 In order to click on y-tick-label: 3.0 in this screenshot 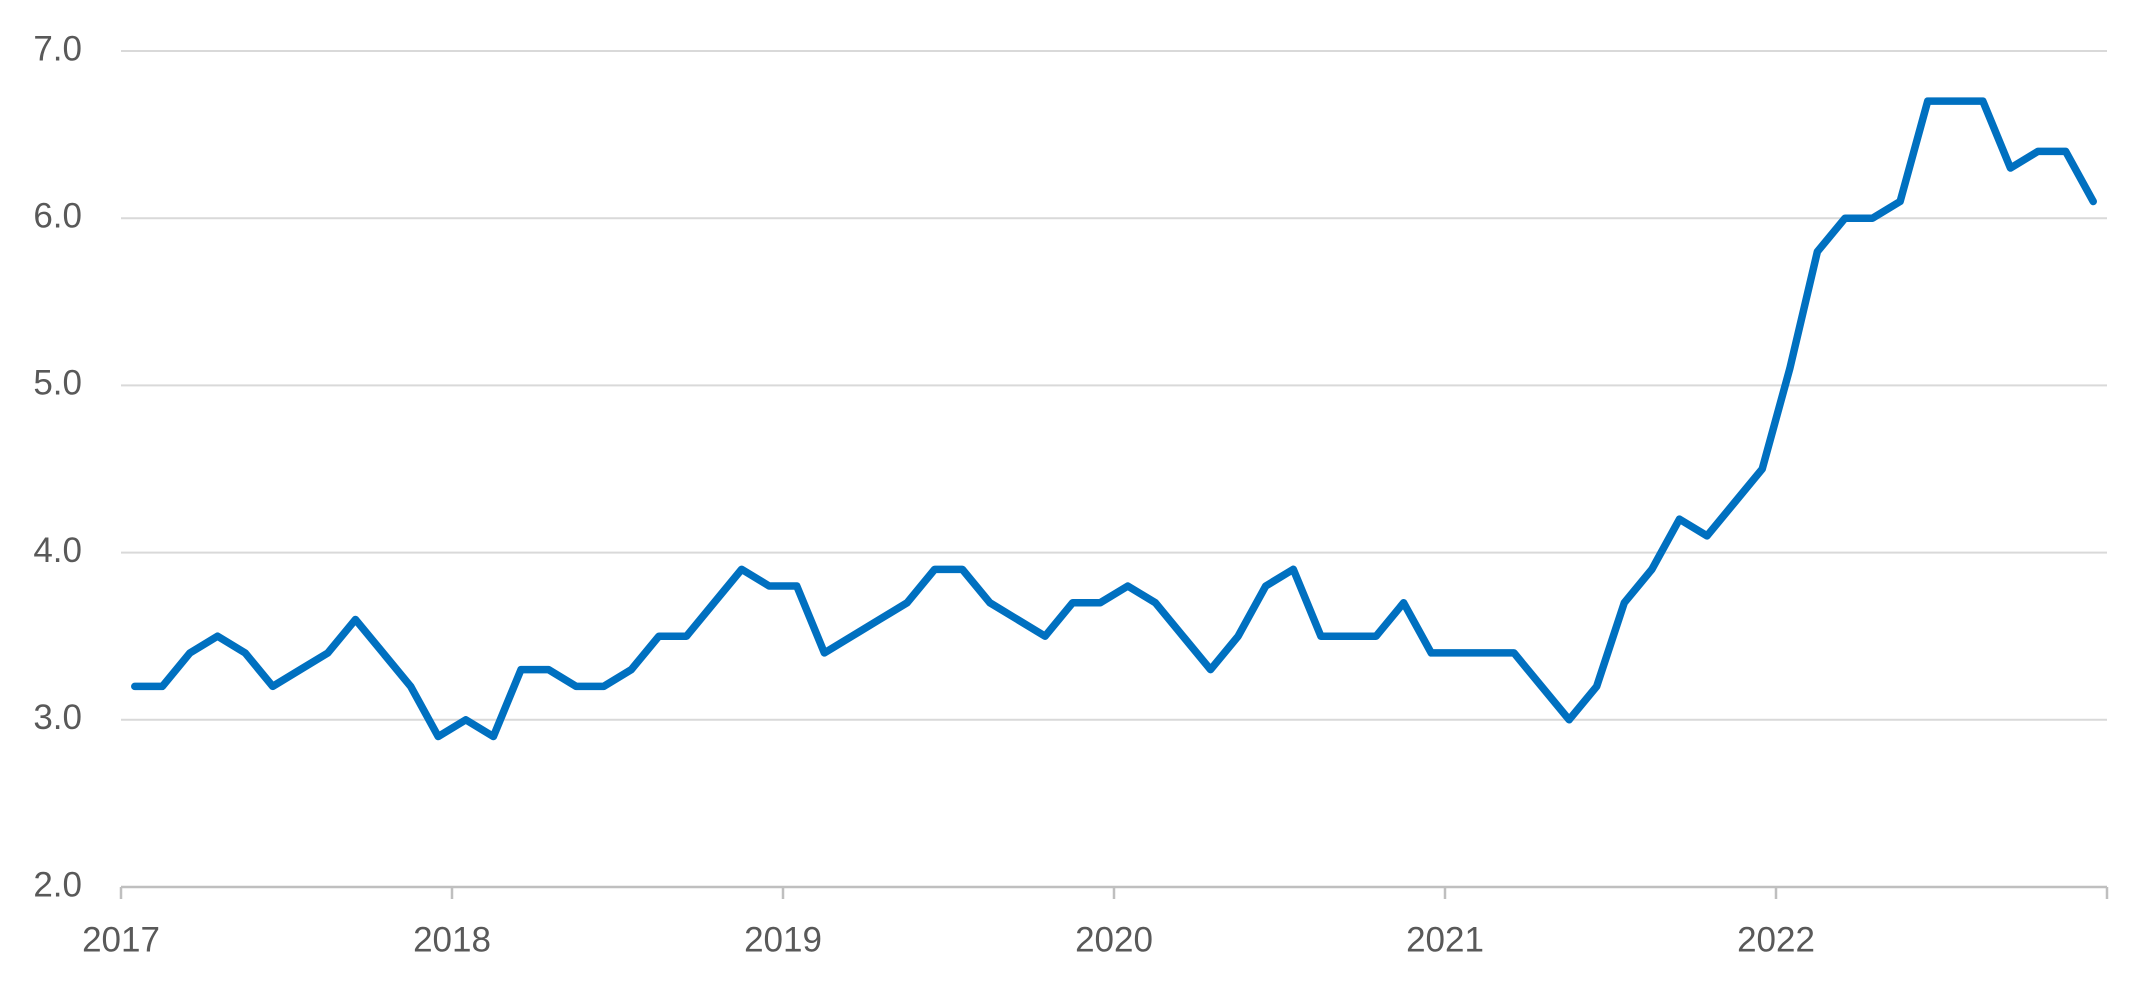, I will do `click(57, 717)`.